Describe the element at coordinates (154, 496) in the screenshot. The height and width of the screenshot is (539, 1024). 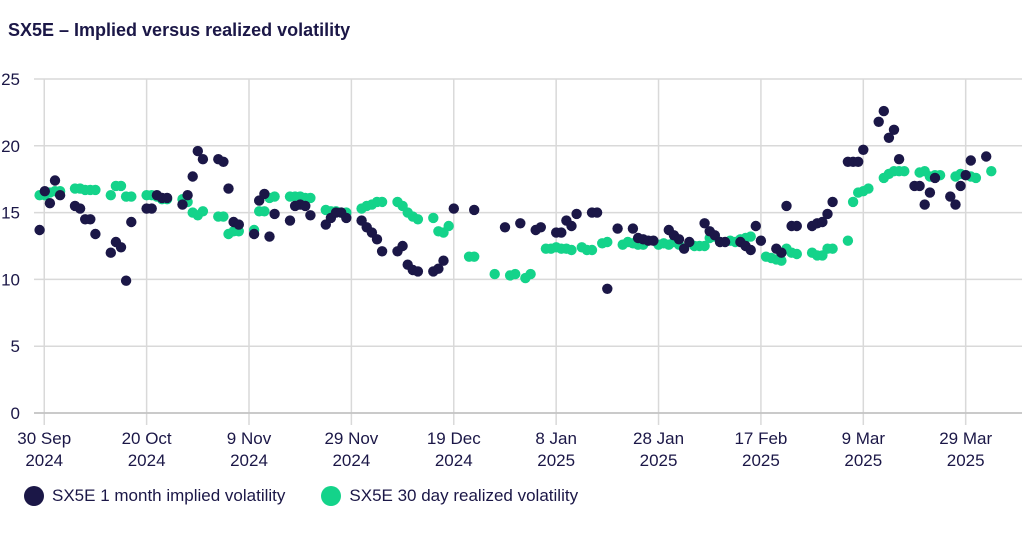
I see `legend-item-implied: SX5E 1 month implied volatility` at that location.